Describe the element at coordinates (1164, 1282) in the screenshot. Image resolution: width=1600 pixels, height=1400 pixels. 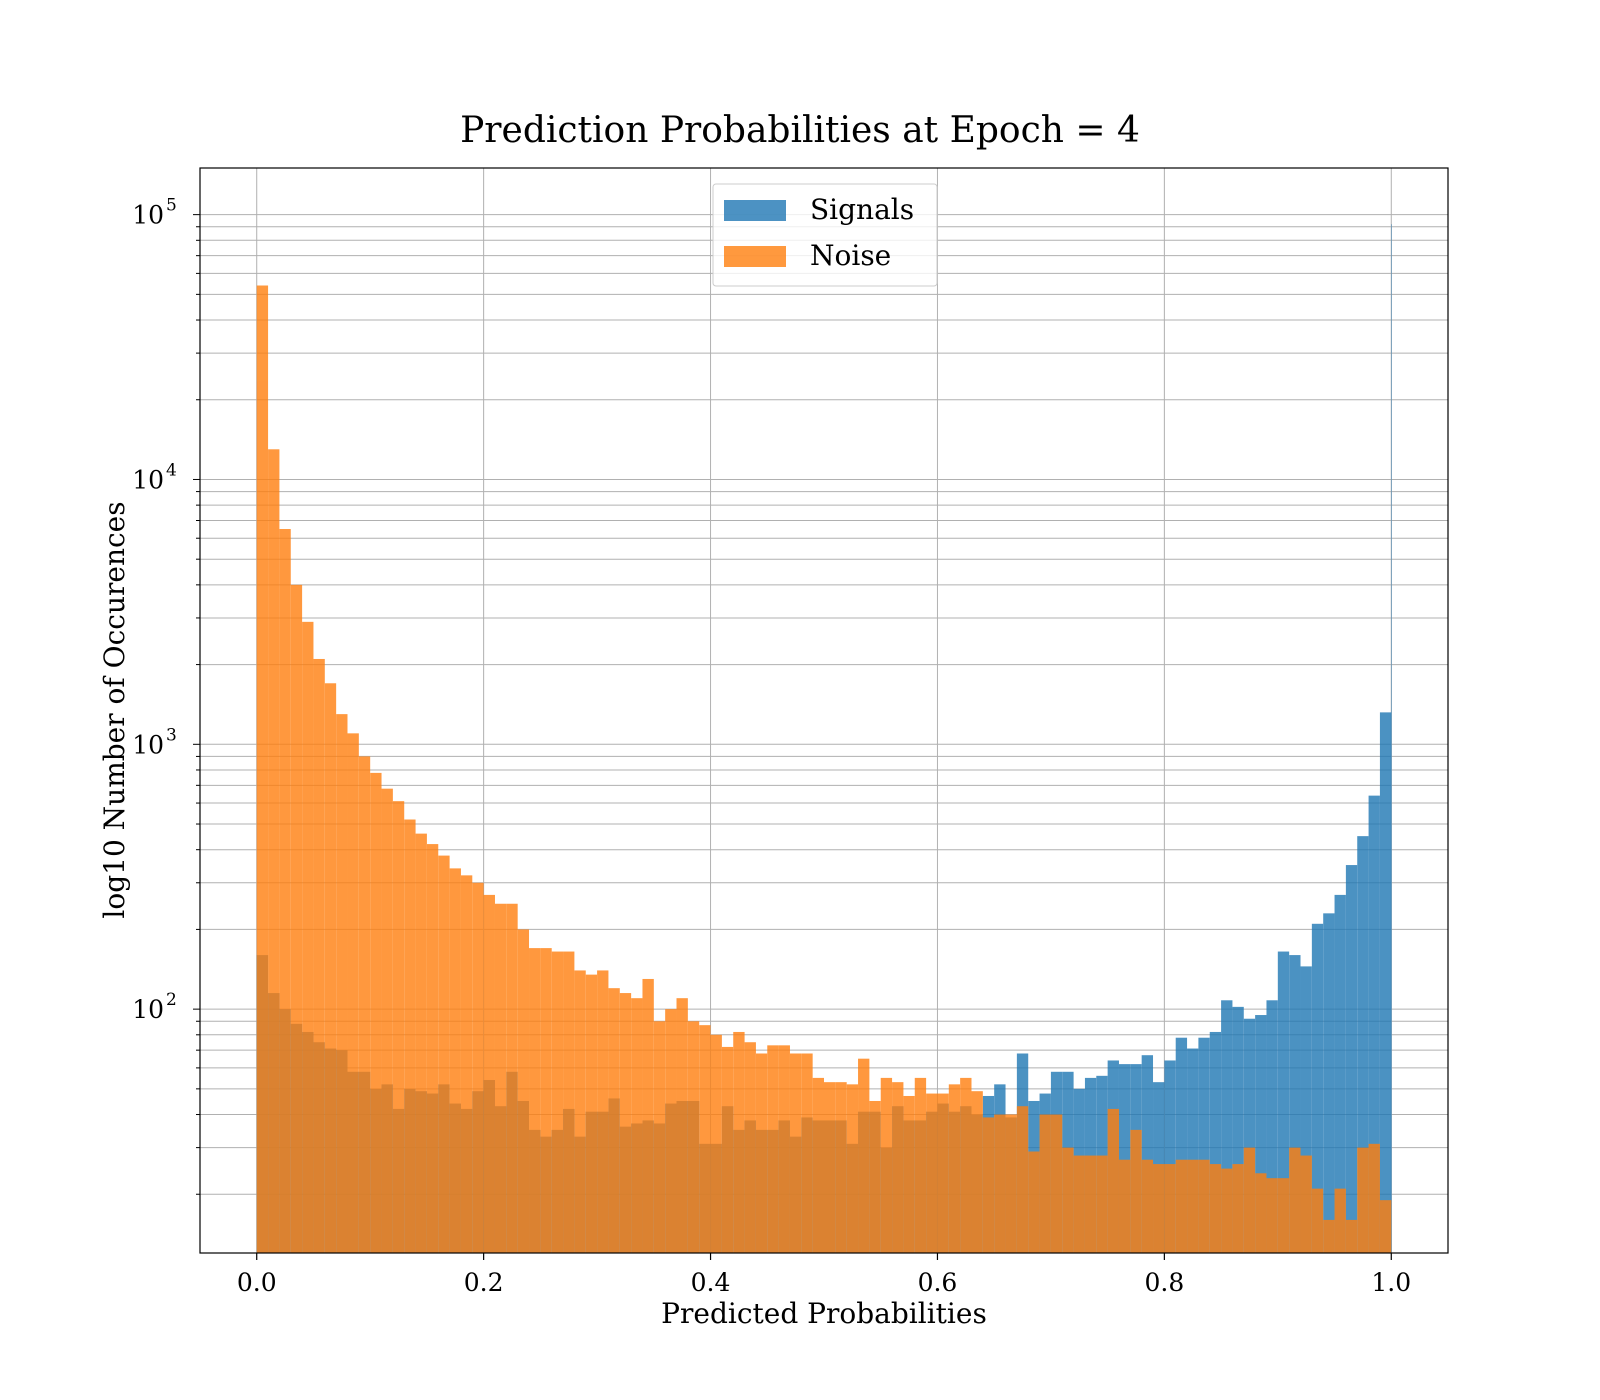
I see `x-tick-label: 0.8` at that location.